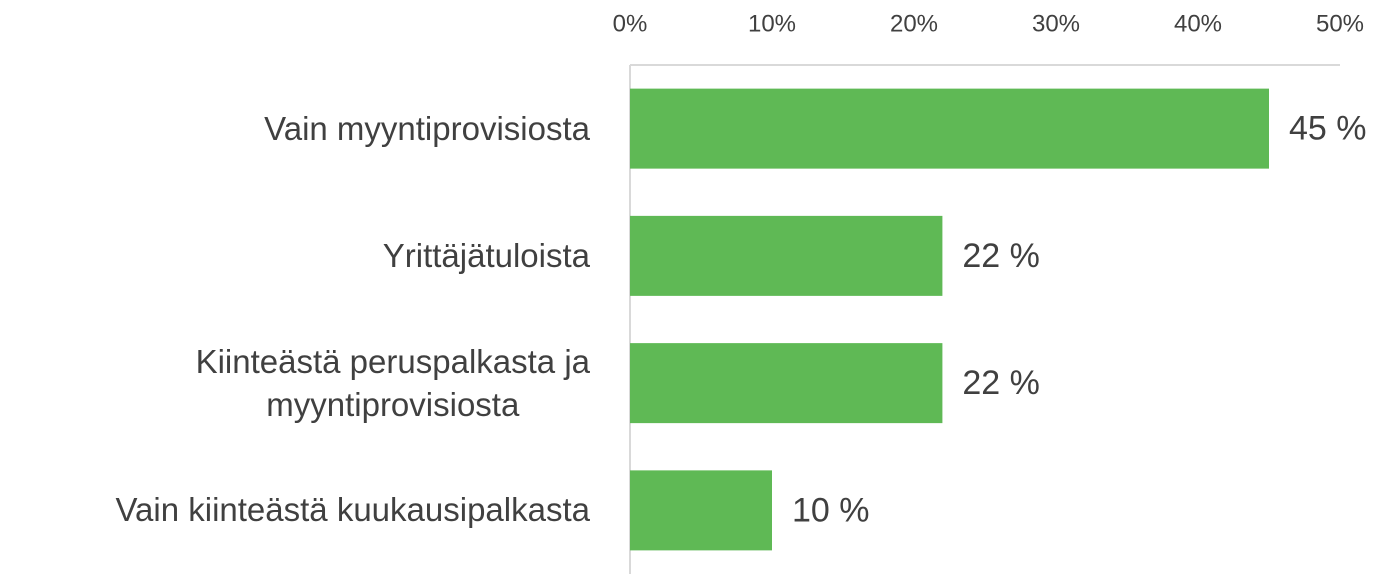 This screenshot has height=574, width=1386. I want to click on y-tick-label: Vain kiinteästä kuukausipalkasta, so click(352, 510).